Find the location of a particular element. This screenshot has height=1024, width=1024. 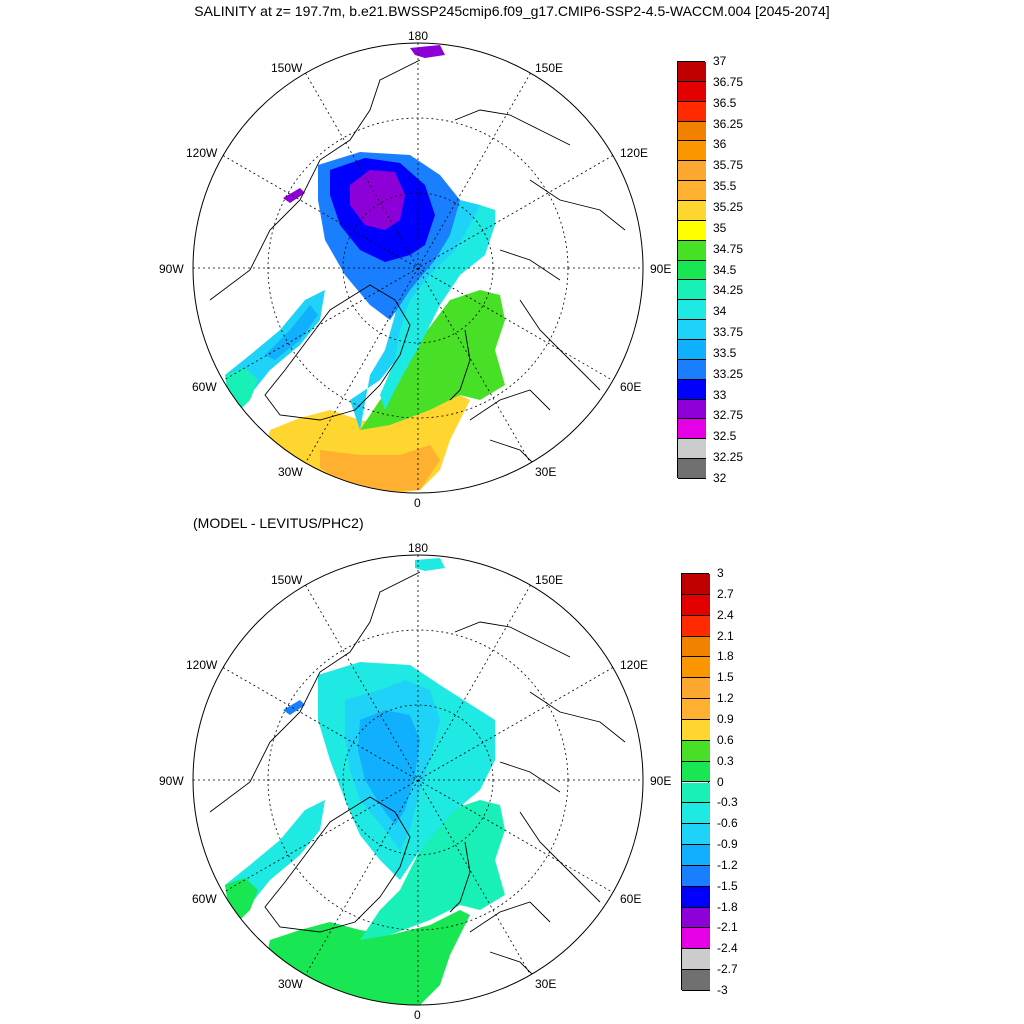

top-lon-label-60w: 60W is located at coordinates (204, 387).